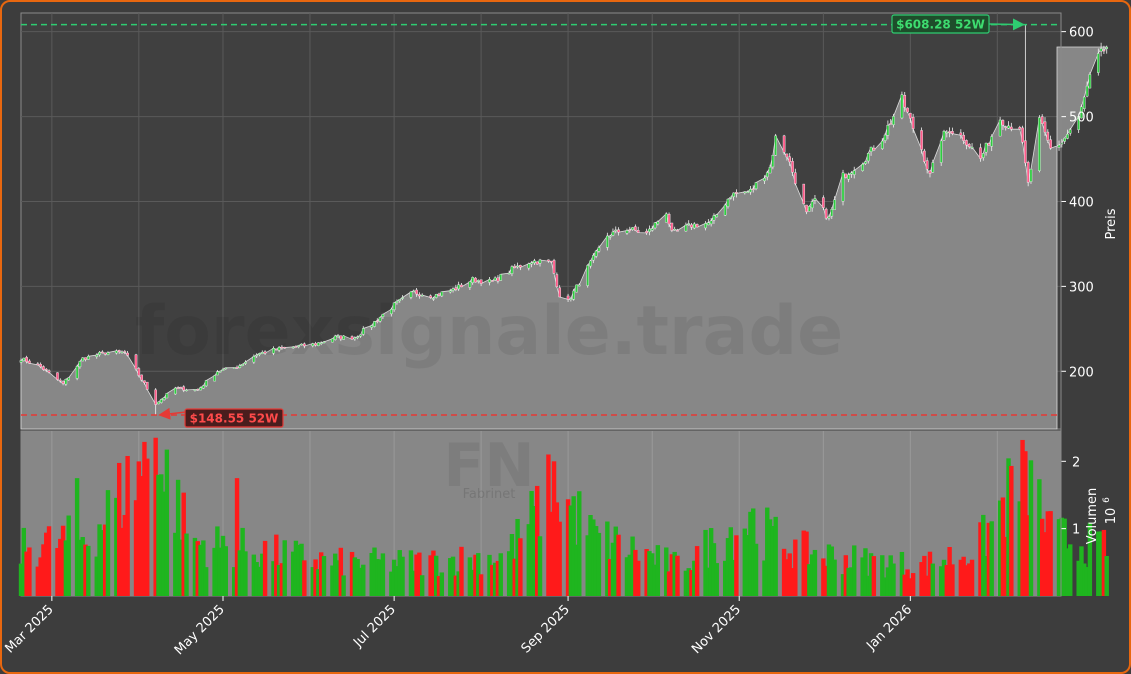 The image size is (1131, 674). I want to click on date-tick-label: Jul 2025, so click(374, 626).